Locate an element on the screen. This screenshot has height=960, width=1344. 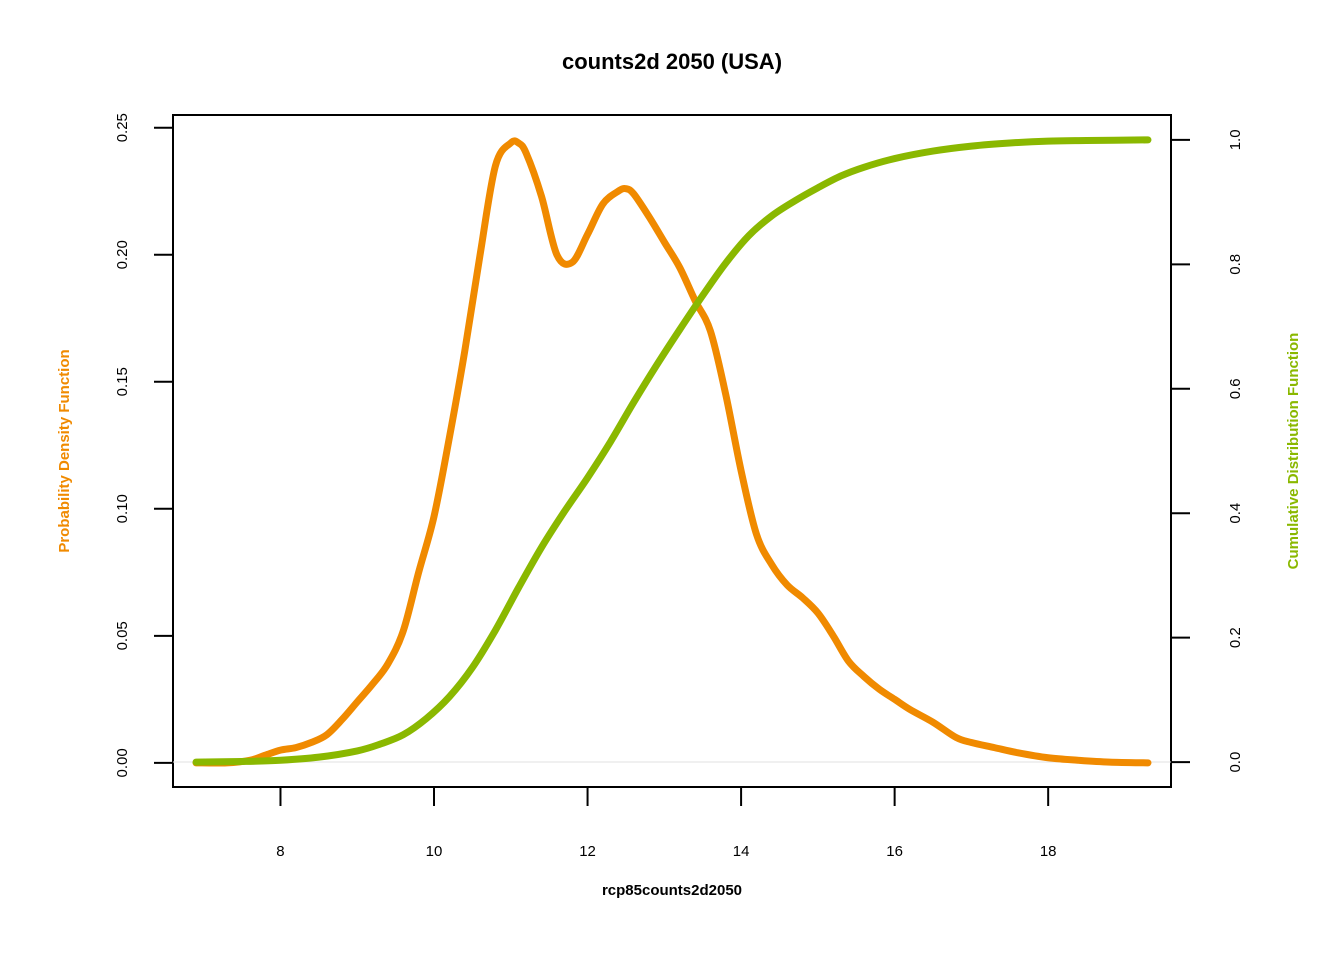
y-right-tick-label: 0.2 is located at coordinates (1235, 637).